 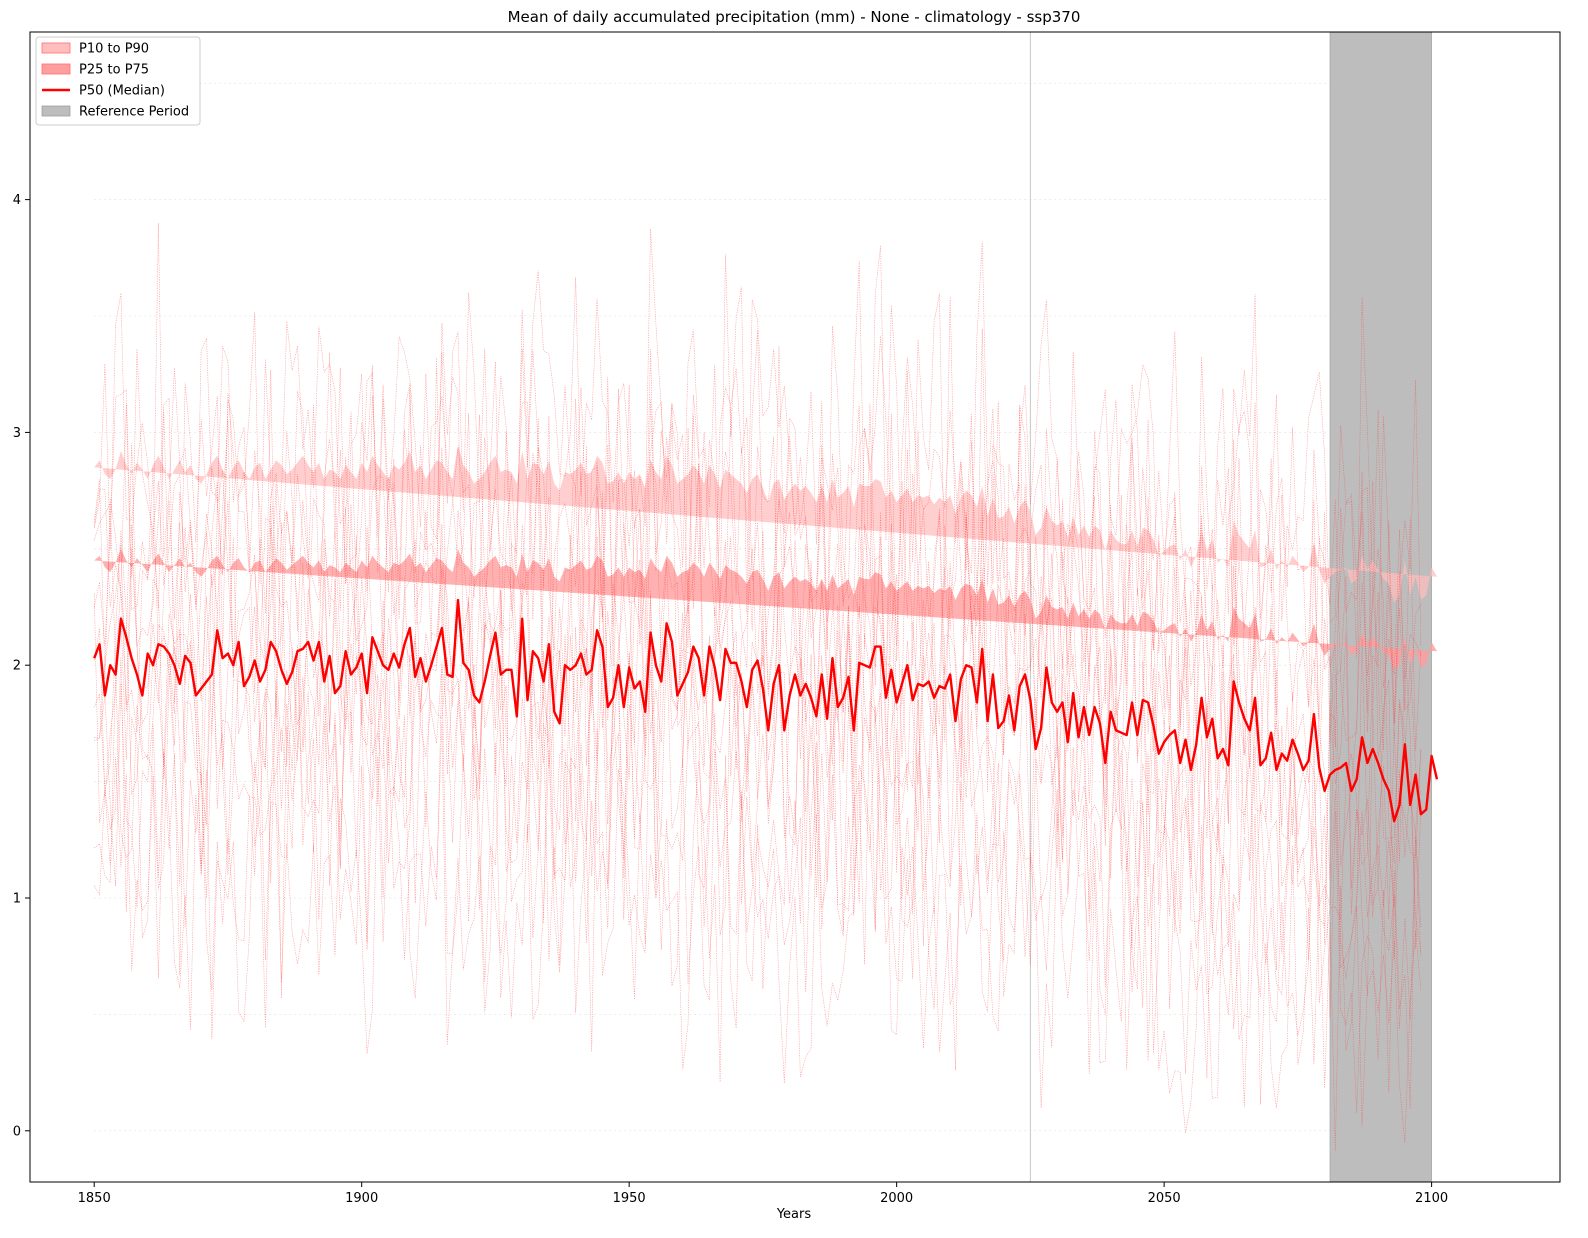 I want to click on band-p10-p90, so click(x=765, y=523).